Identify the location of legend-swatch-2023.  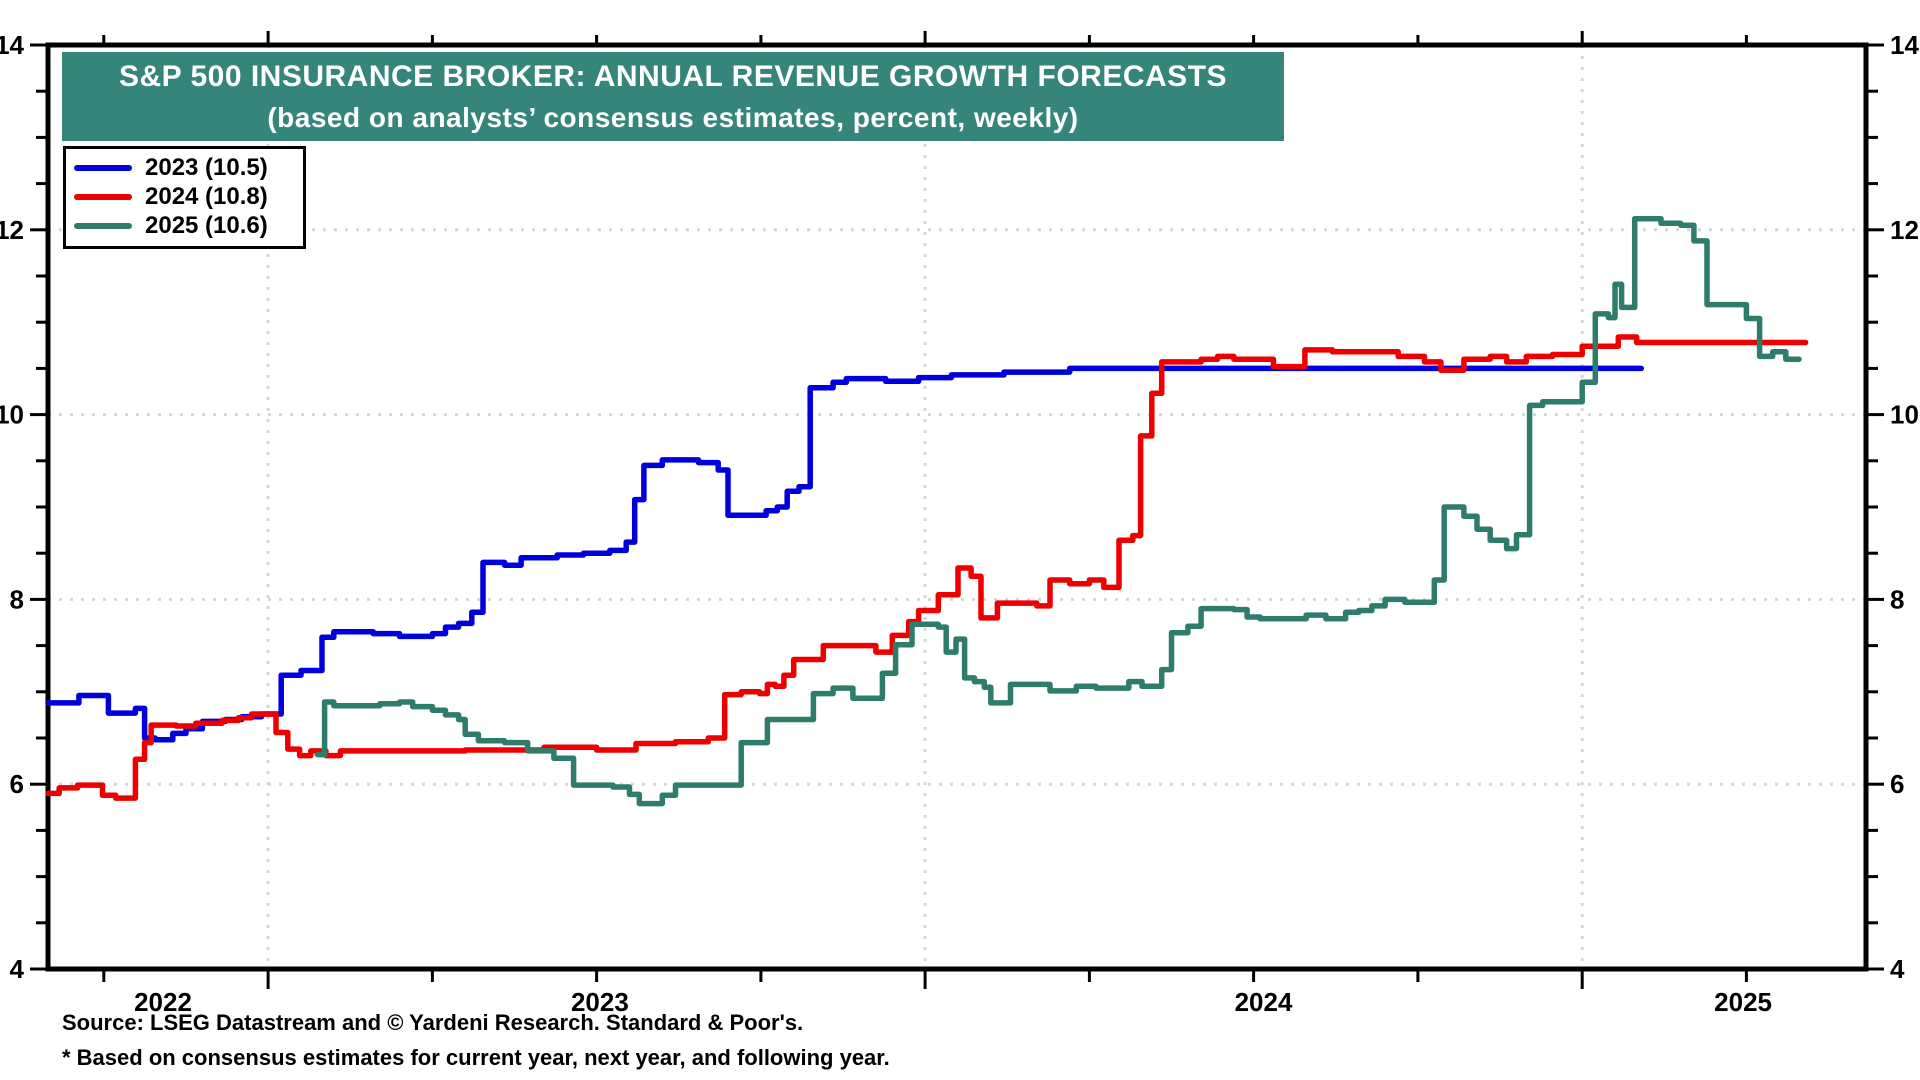
(103, 167).